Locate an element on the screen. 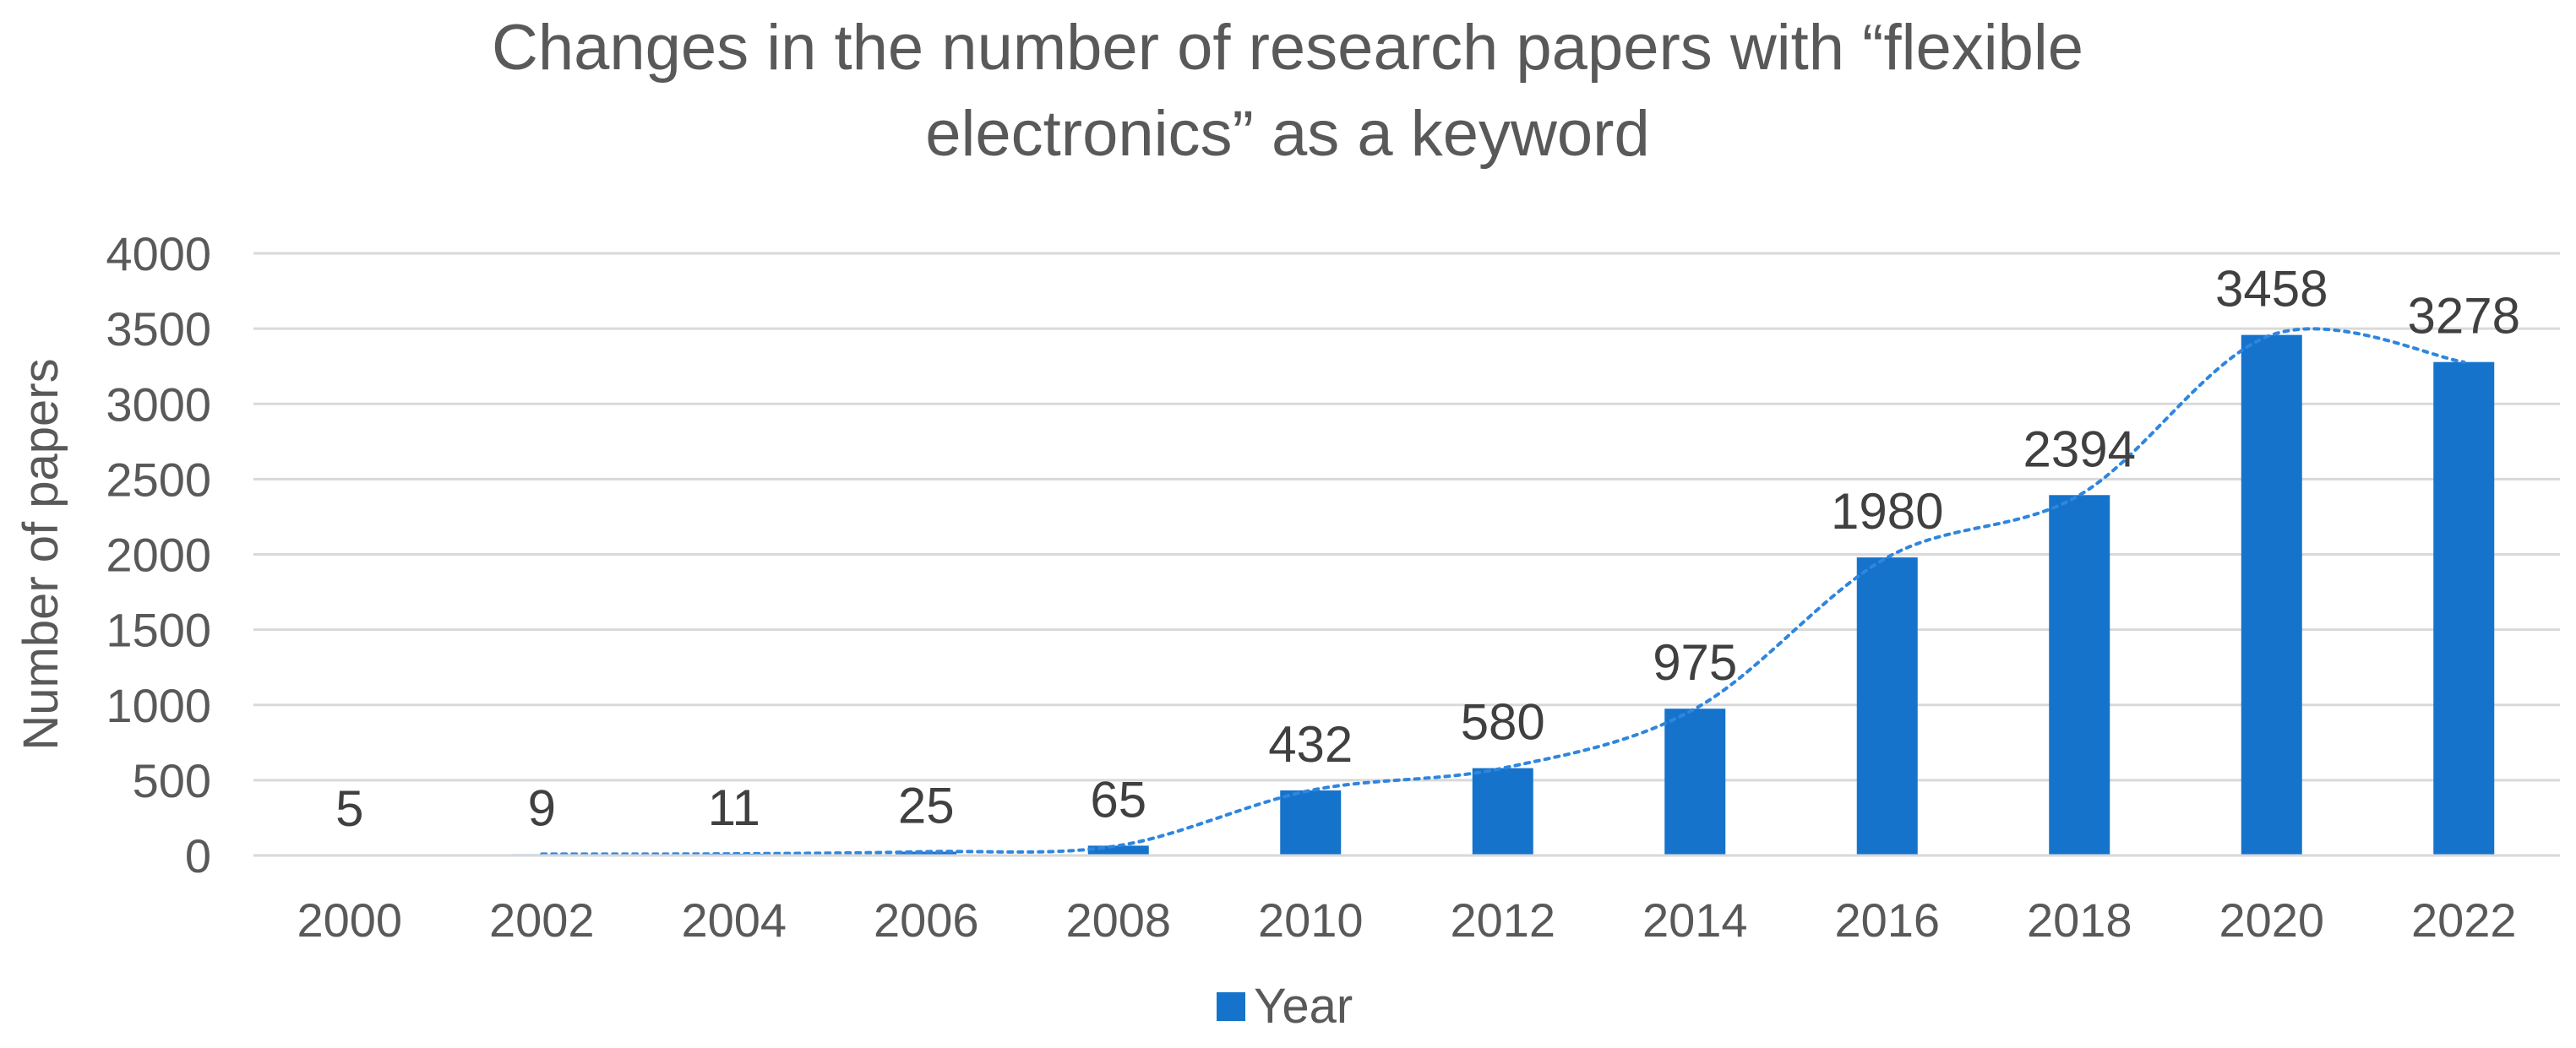 Image resolution: width=2576 pixels, height=1048 pixels. bar-2018 is located at coordinates (2079, 675).